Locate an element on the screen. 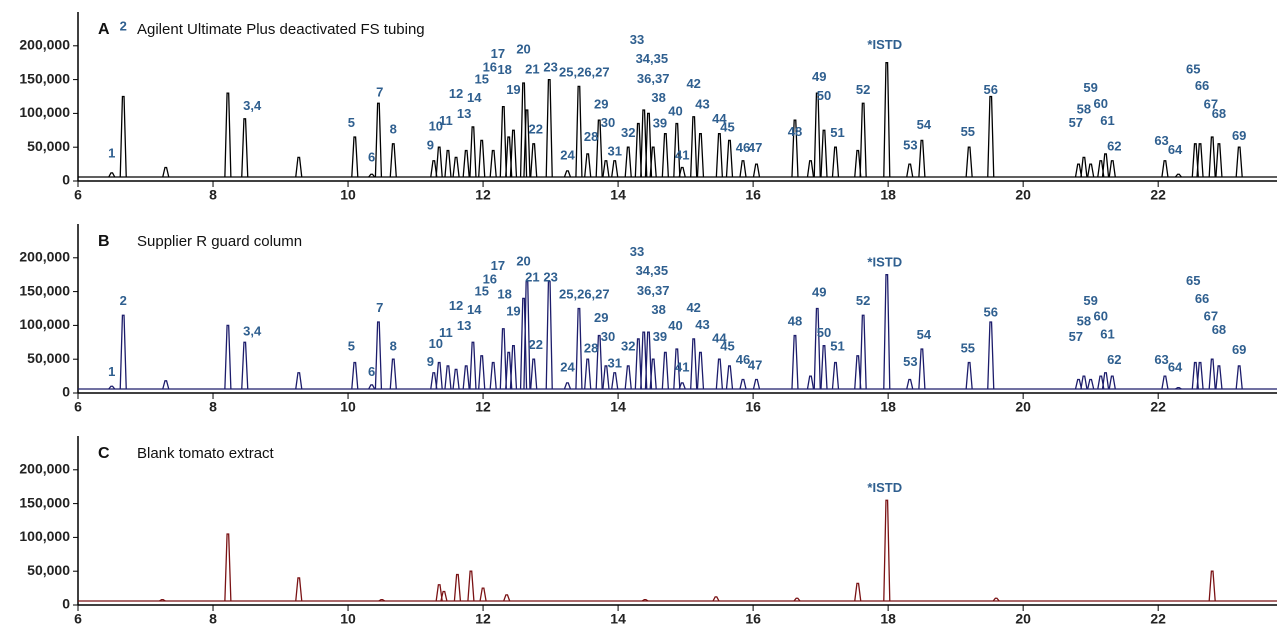 Image resolution: width=1277 pixels, height=630 pixels. peak-label: 17 is located at coordinates (498, 53).